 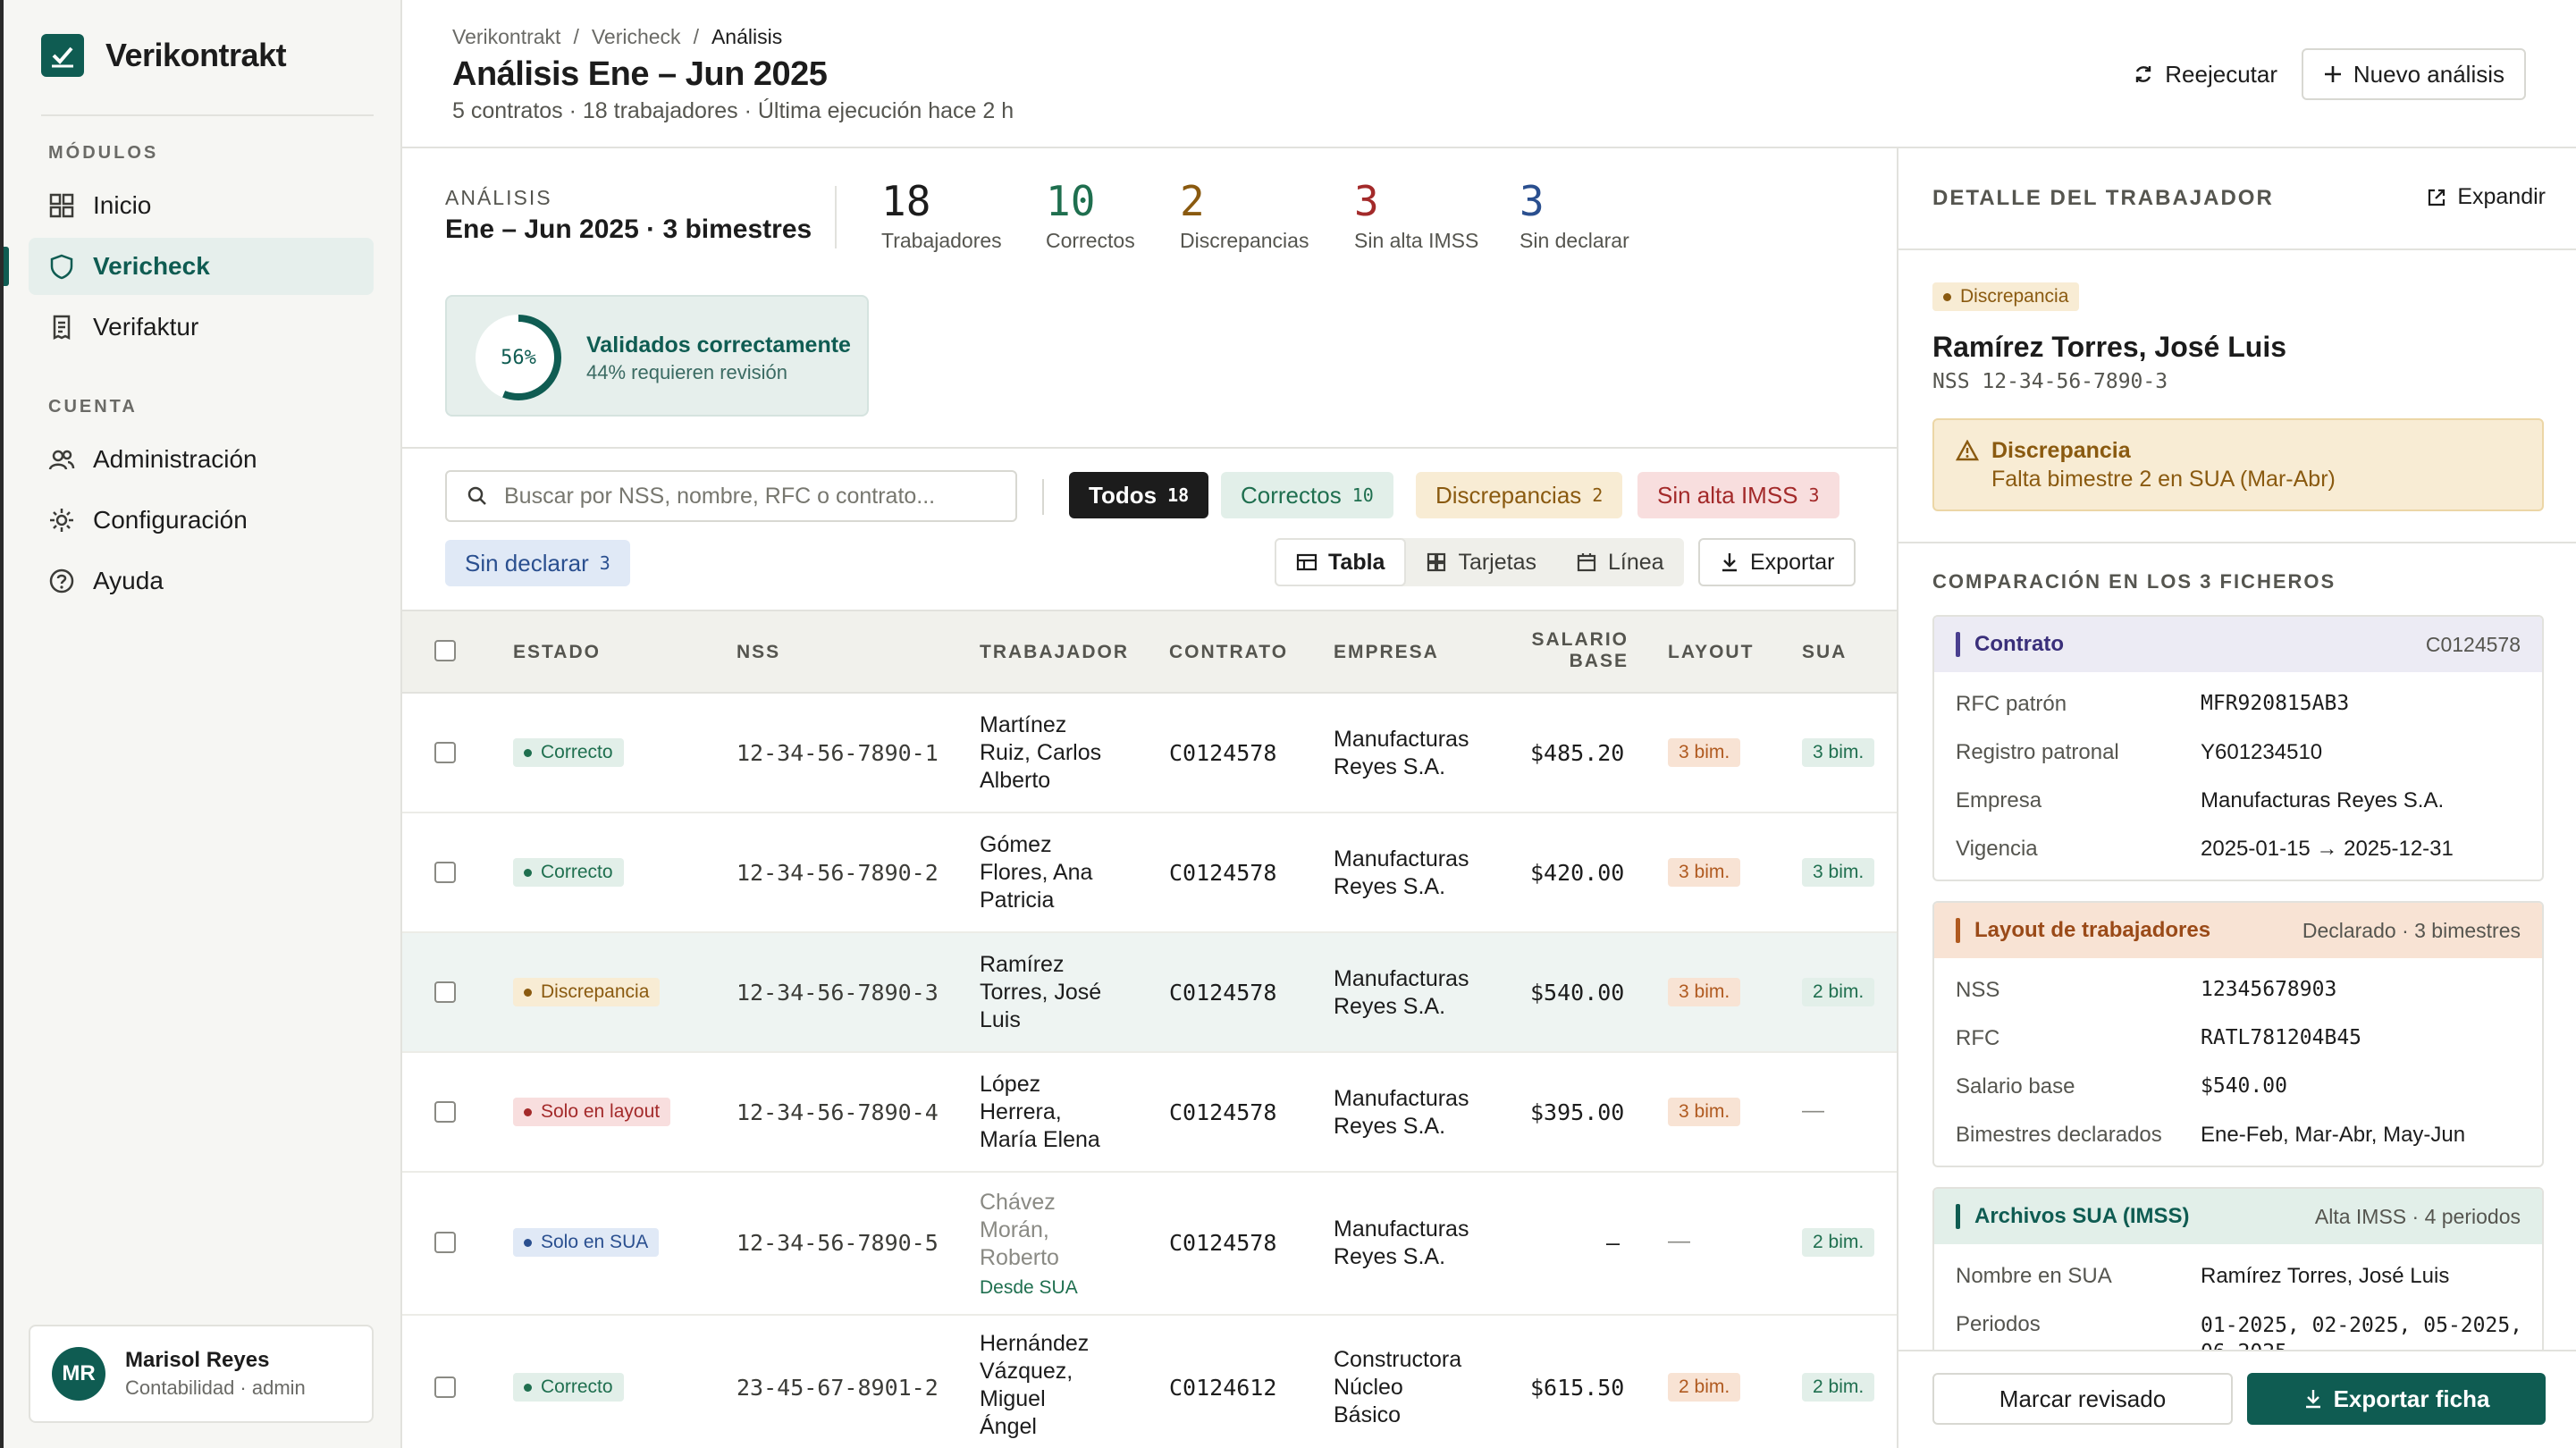 I want to click on filter-chip-sin-declarar: Sin declarar 3, so click(x=538, y=563).